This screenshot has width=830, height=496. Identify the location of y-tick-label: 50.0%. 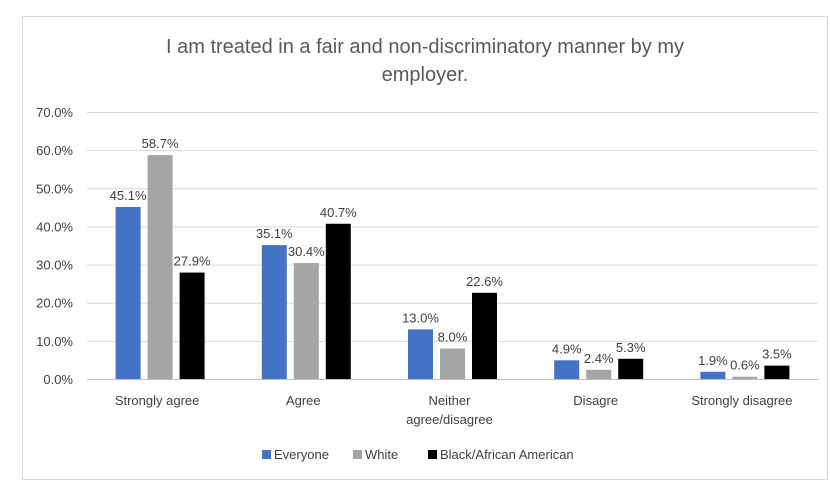
(54, 188).